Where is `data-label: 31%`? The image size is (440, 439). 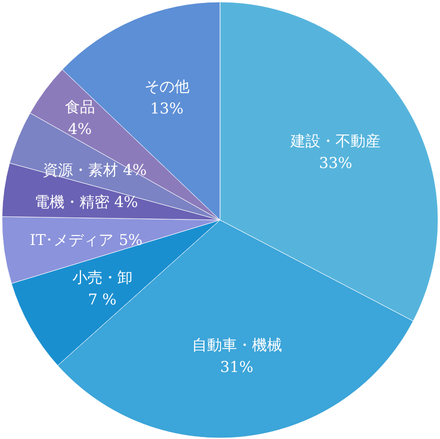 data-label: 31% is located at coordinates (237, 367).